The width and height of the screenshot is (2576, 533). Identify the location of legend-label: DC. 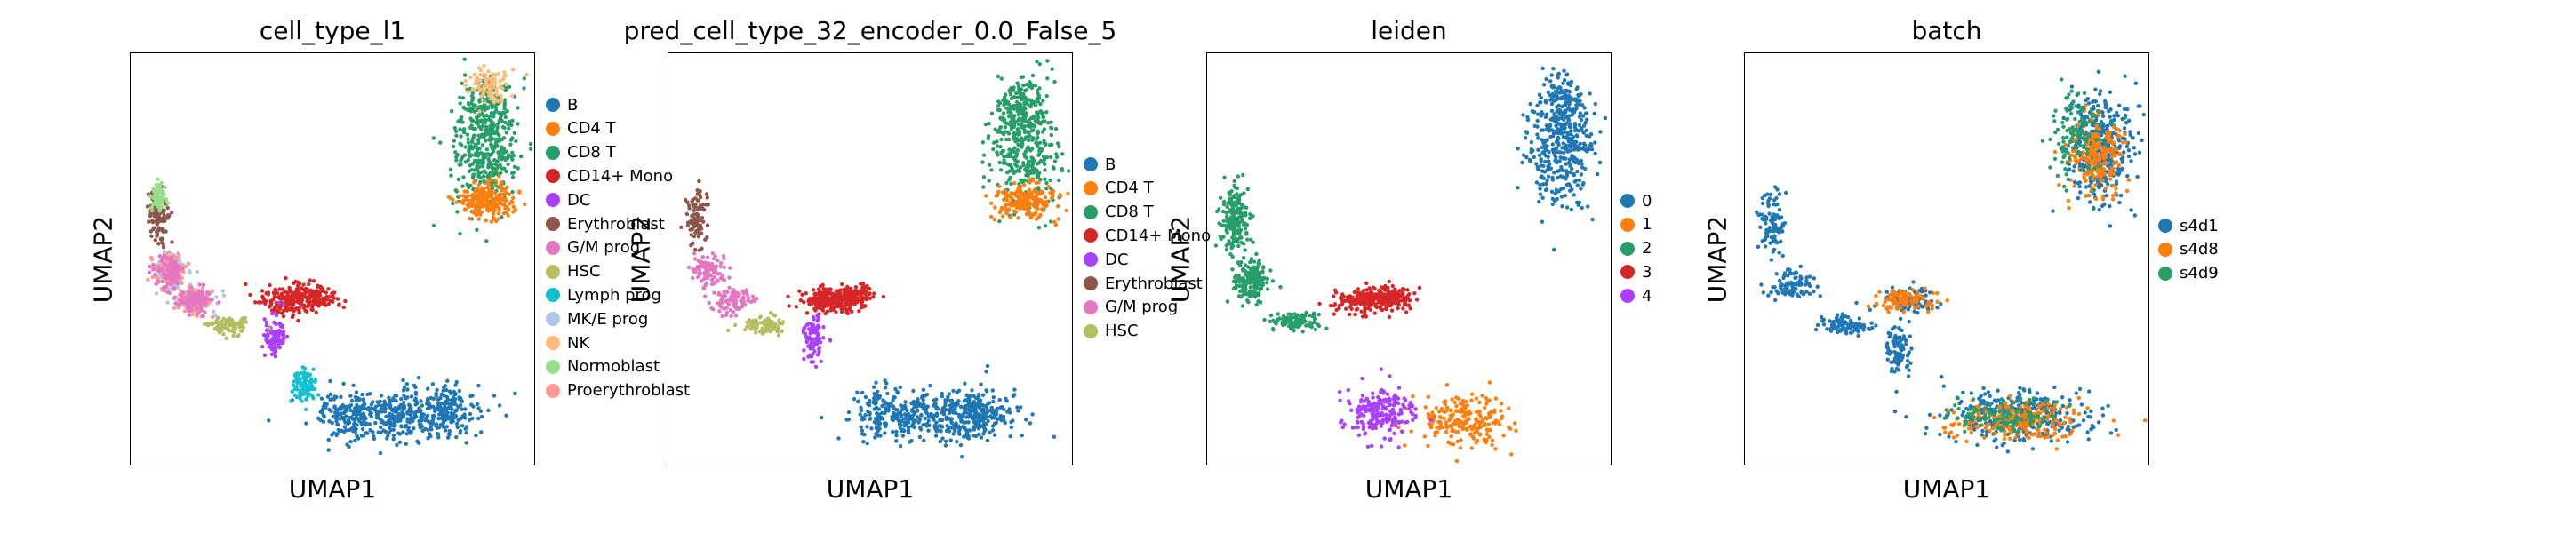
(1117, 259).